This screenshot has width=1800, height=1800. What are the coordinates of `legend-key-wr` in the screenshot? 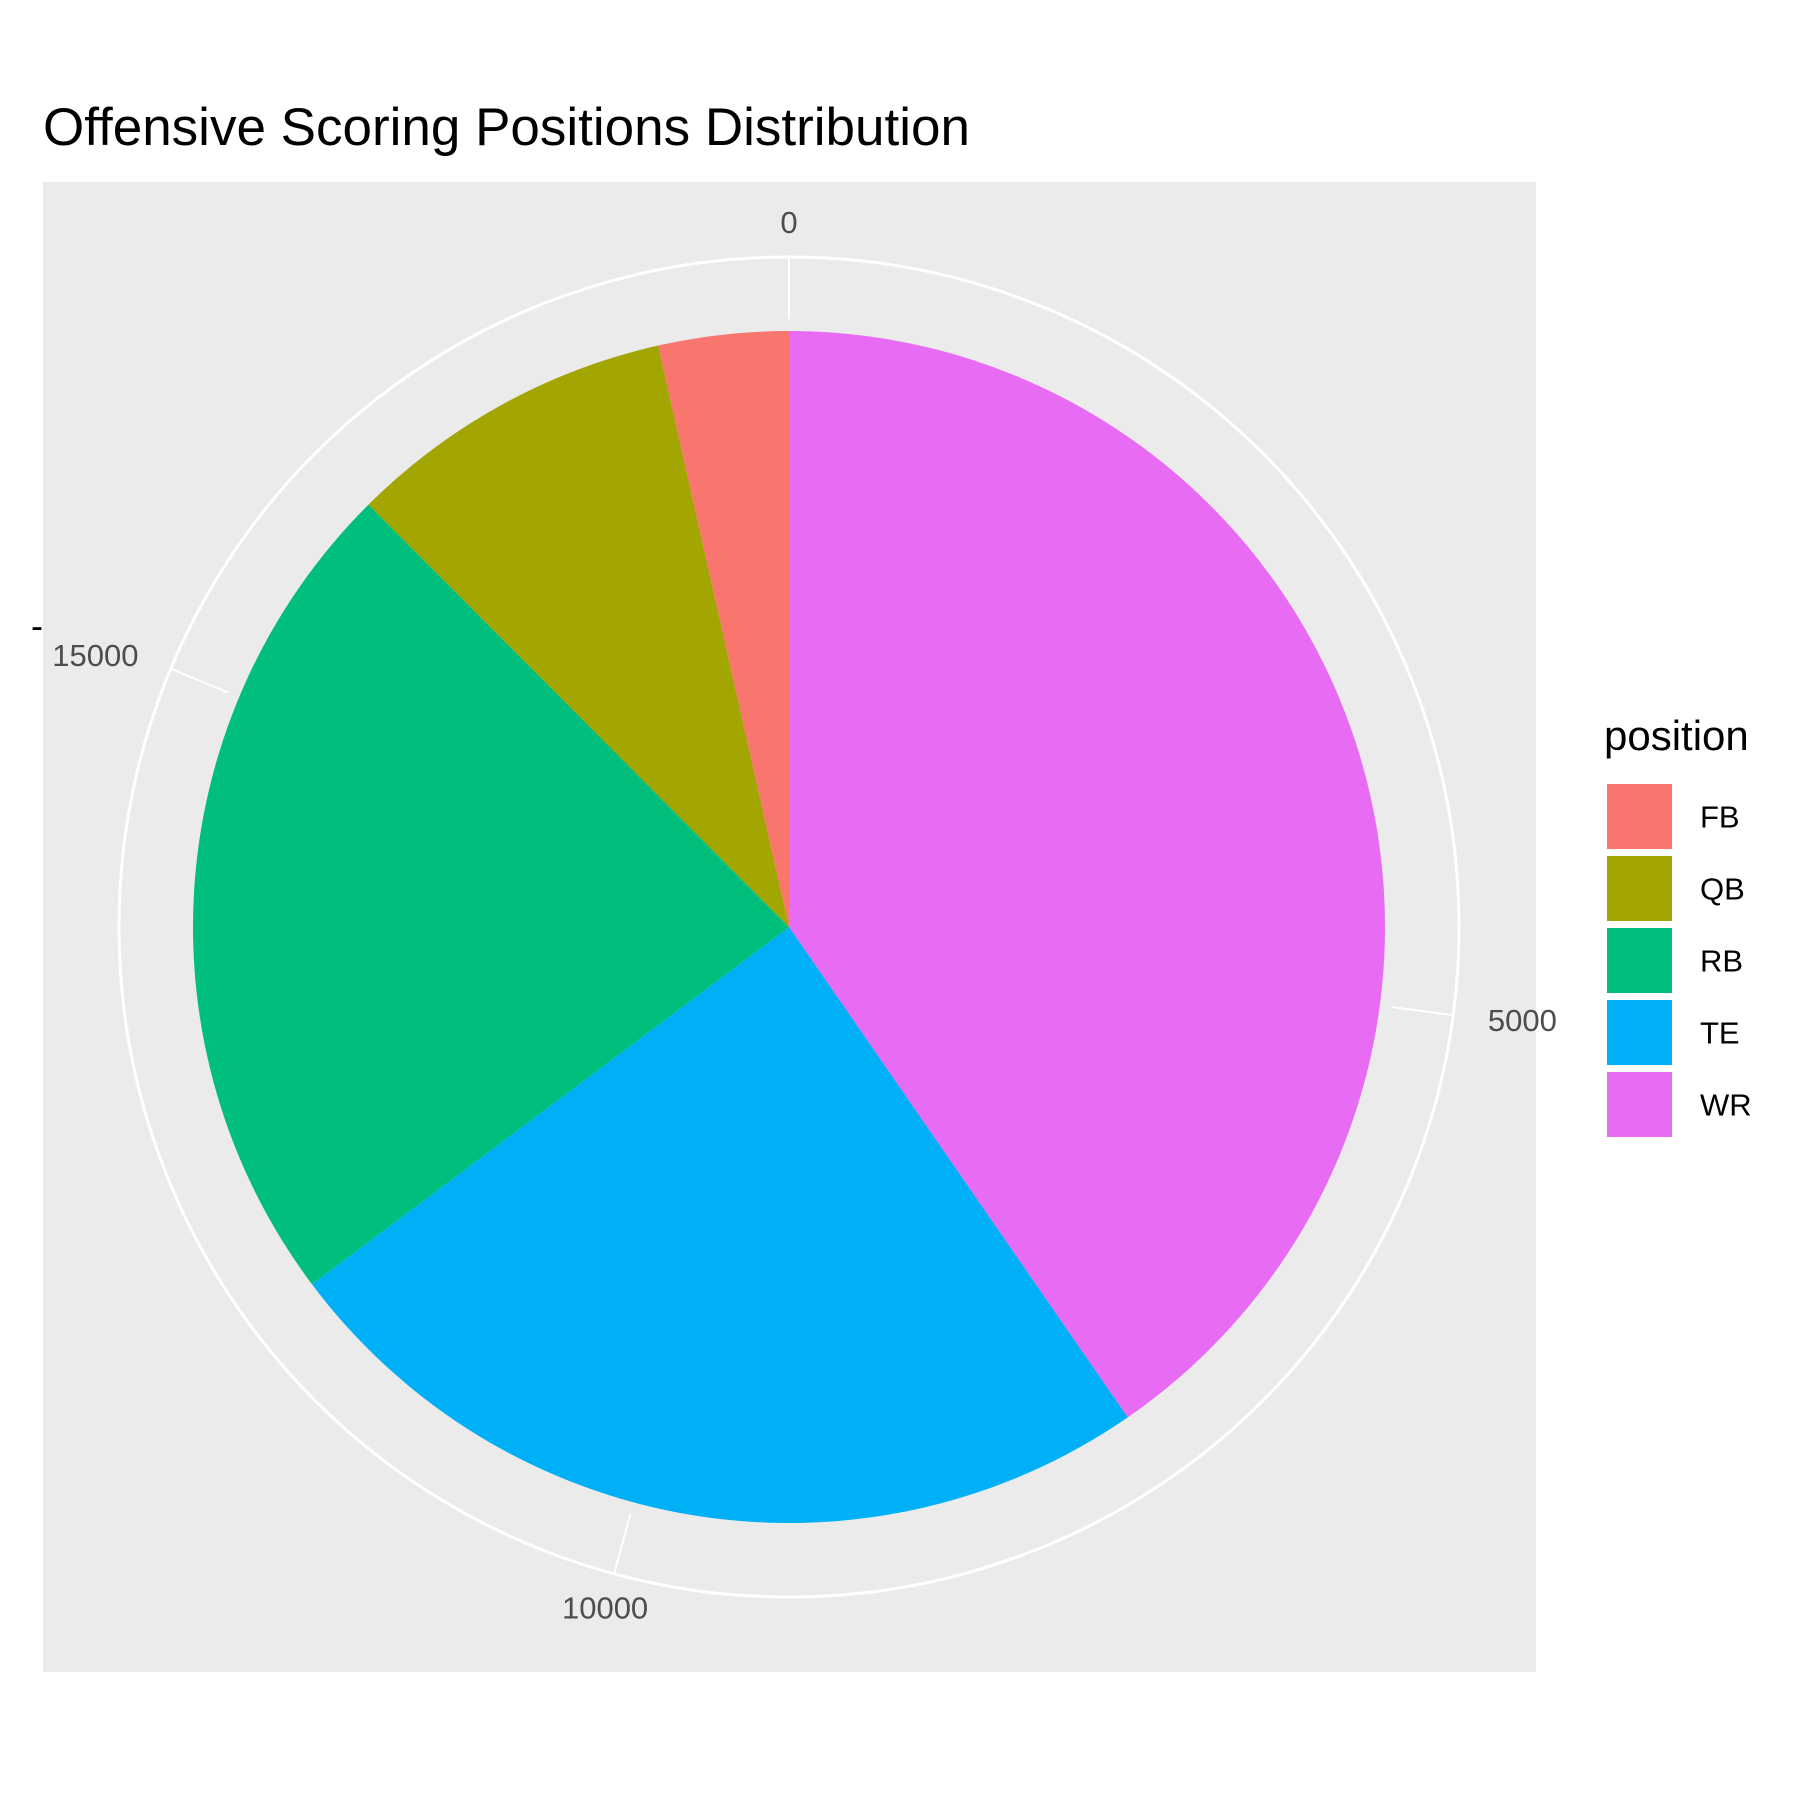 It's located at (1639, 1104).